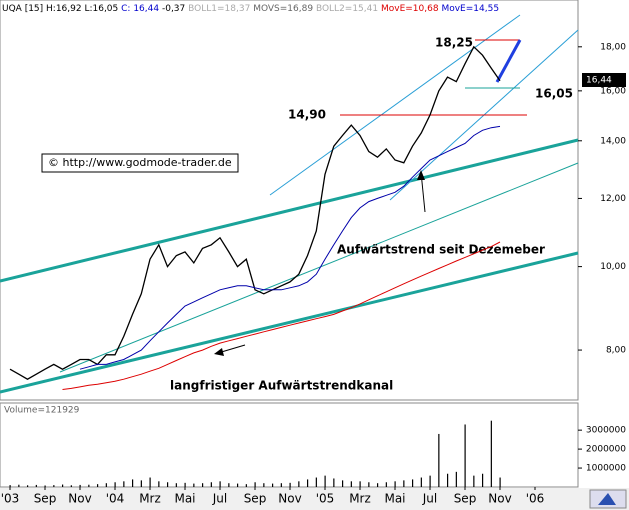  Describe the element at coordinates (173, 9) in the screenshot. I see `header-item: -0,37` at that location.